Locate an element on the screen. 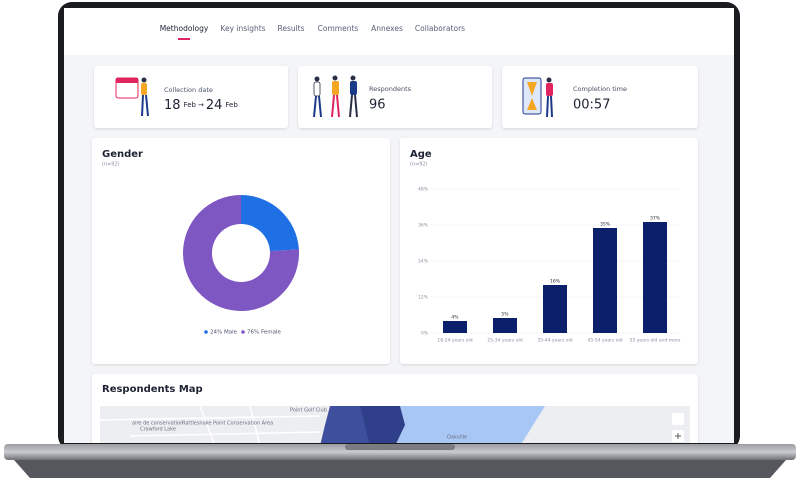 Image resolution: width=800 pixels, height=490 pixels. data-label: 16% is located at coordinates (555, 282).